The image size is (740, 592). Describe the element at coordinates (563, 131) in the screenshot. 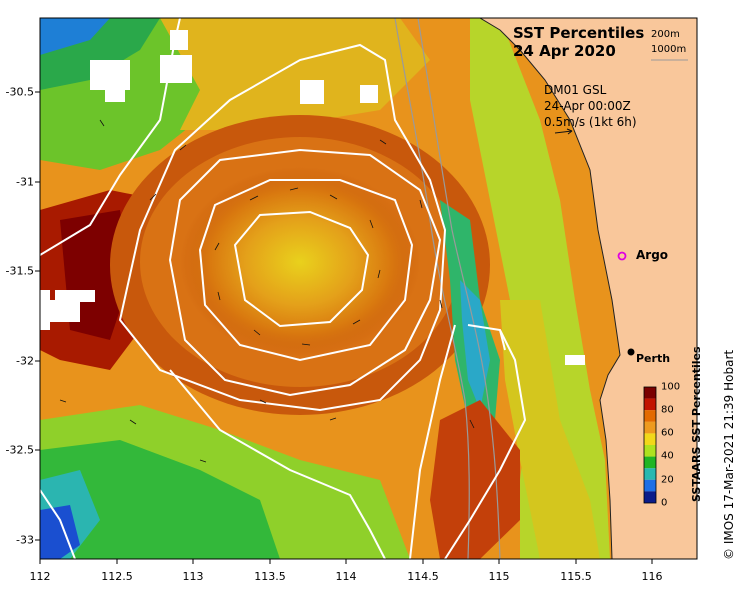

I see `vector-scale-arrow` at that location.